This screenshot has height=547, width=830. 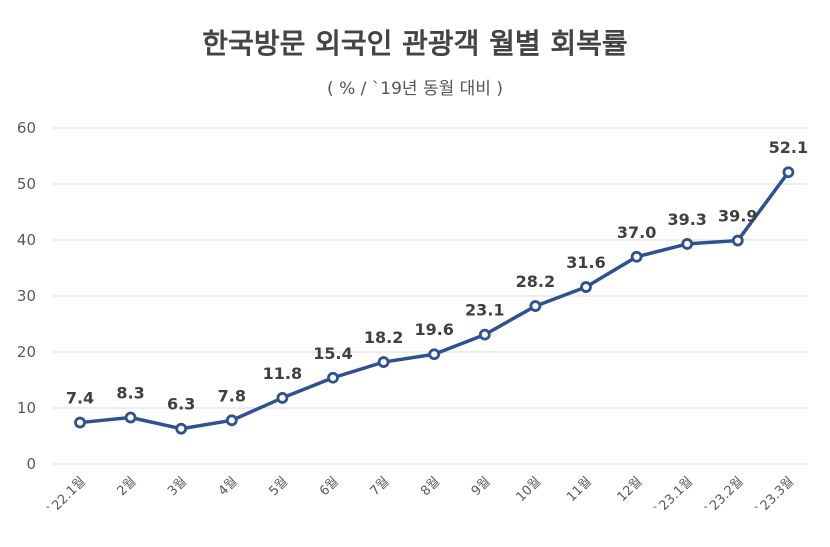 I want to click on y-tick-label: 30, so click(x=26, y=296).